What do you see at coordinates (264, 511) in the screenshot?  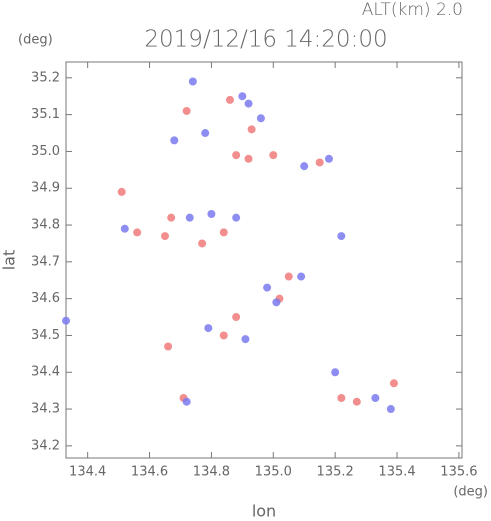 I see `x-axis-label: lon` at bounding box center [264, 511].